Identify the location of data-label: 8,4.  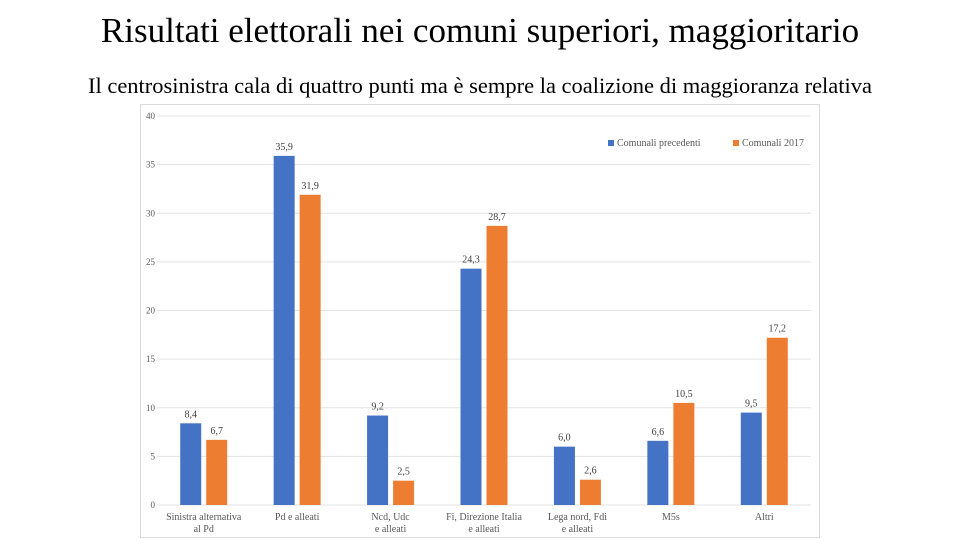
(190, 414).